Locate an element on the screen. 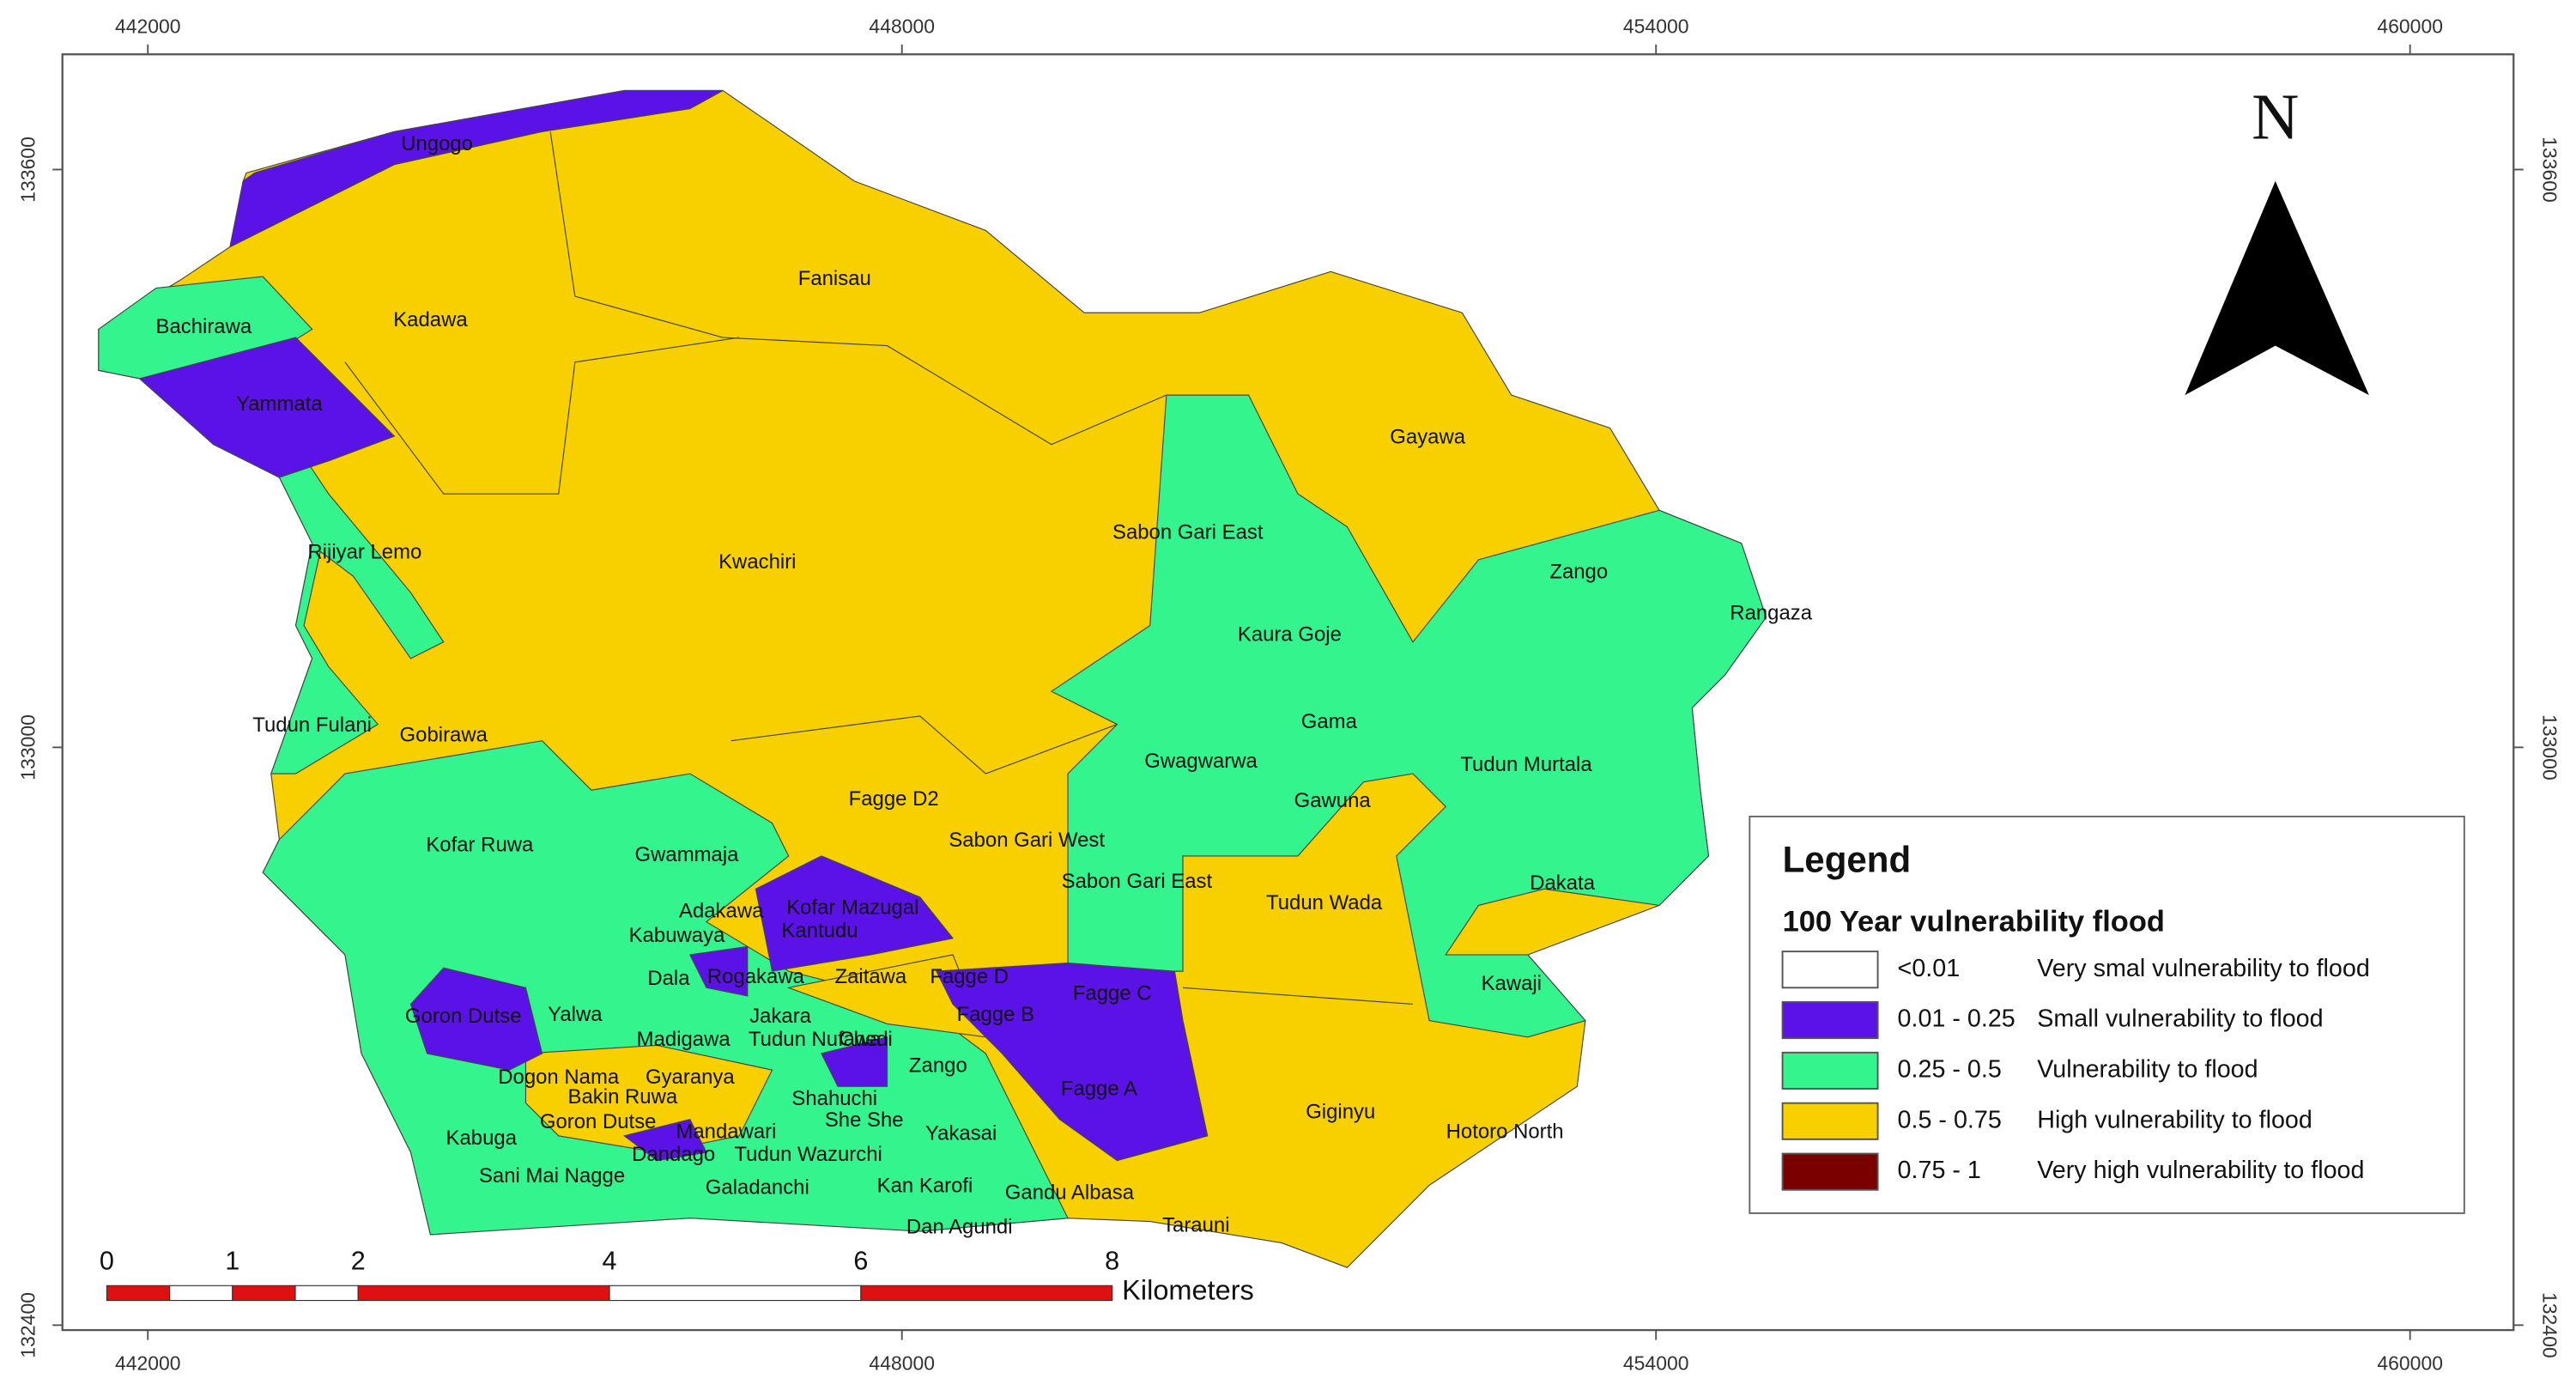  place-label: Gwammaja is located at coordinates (687, 854).